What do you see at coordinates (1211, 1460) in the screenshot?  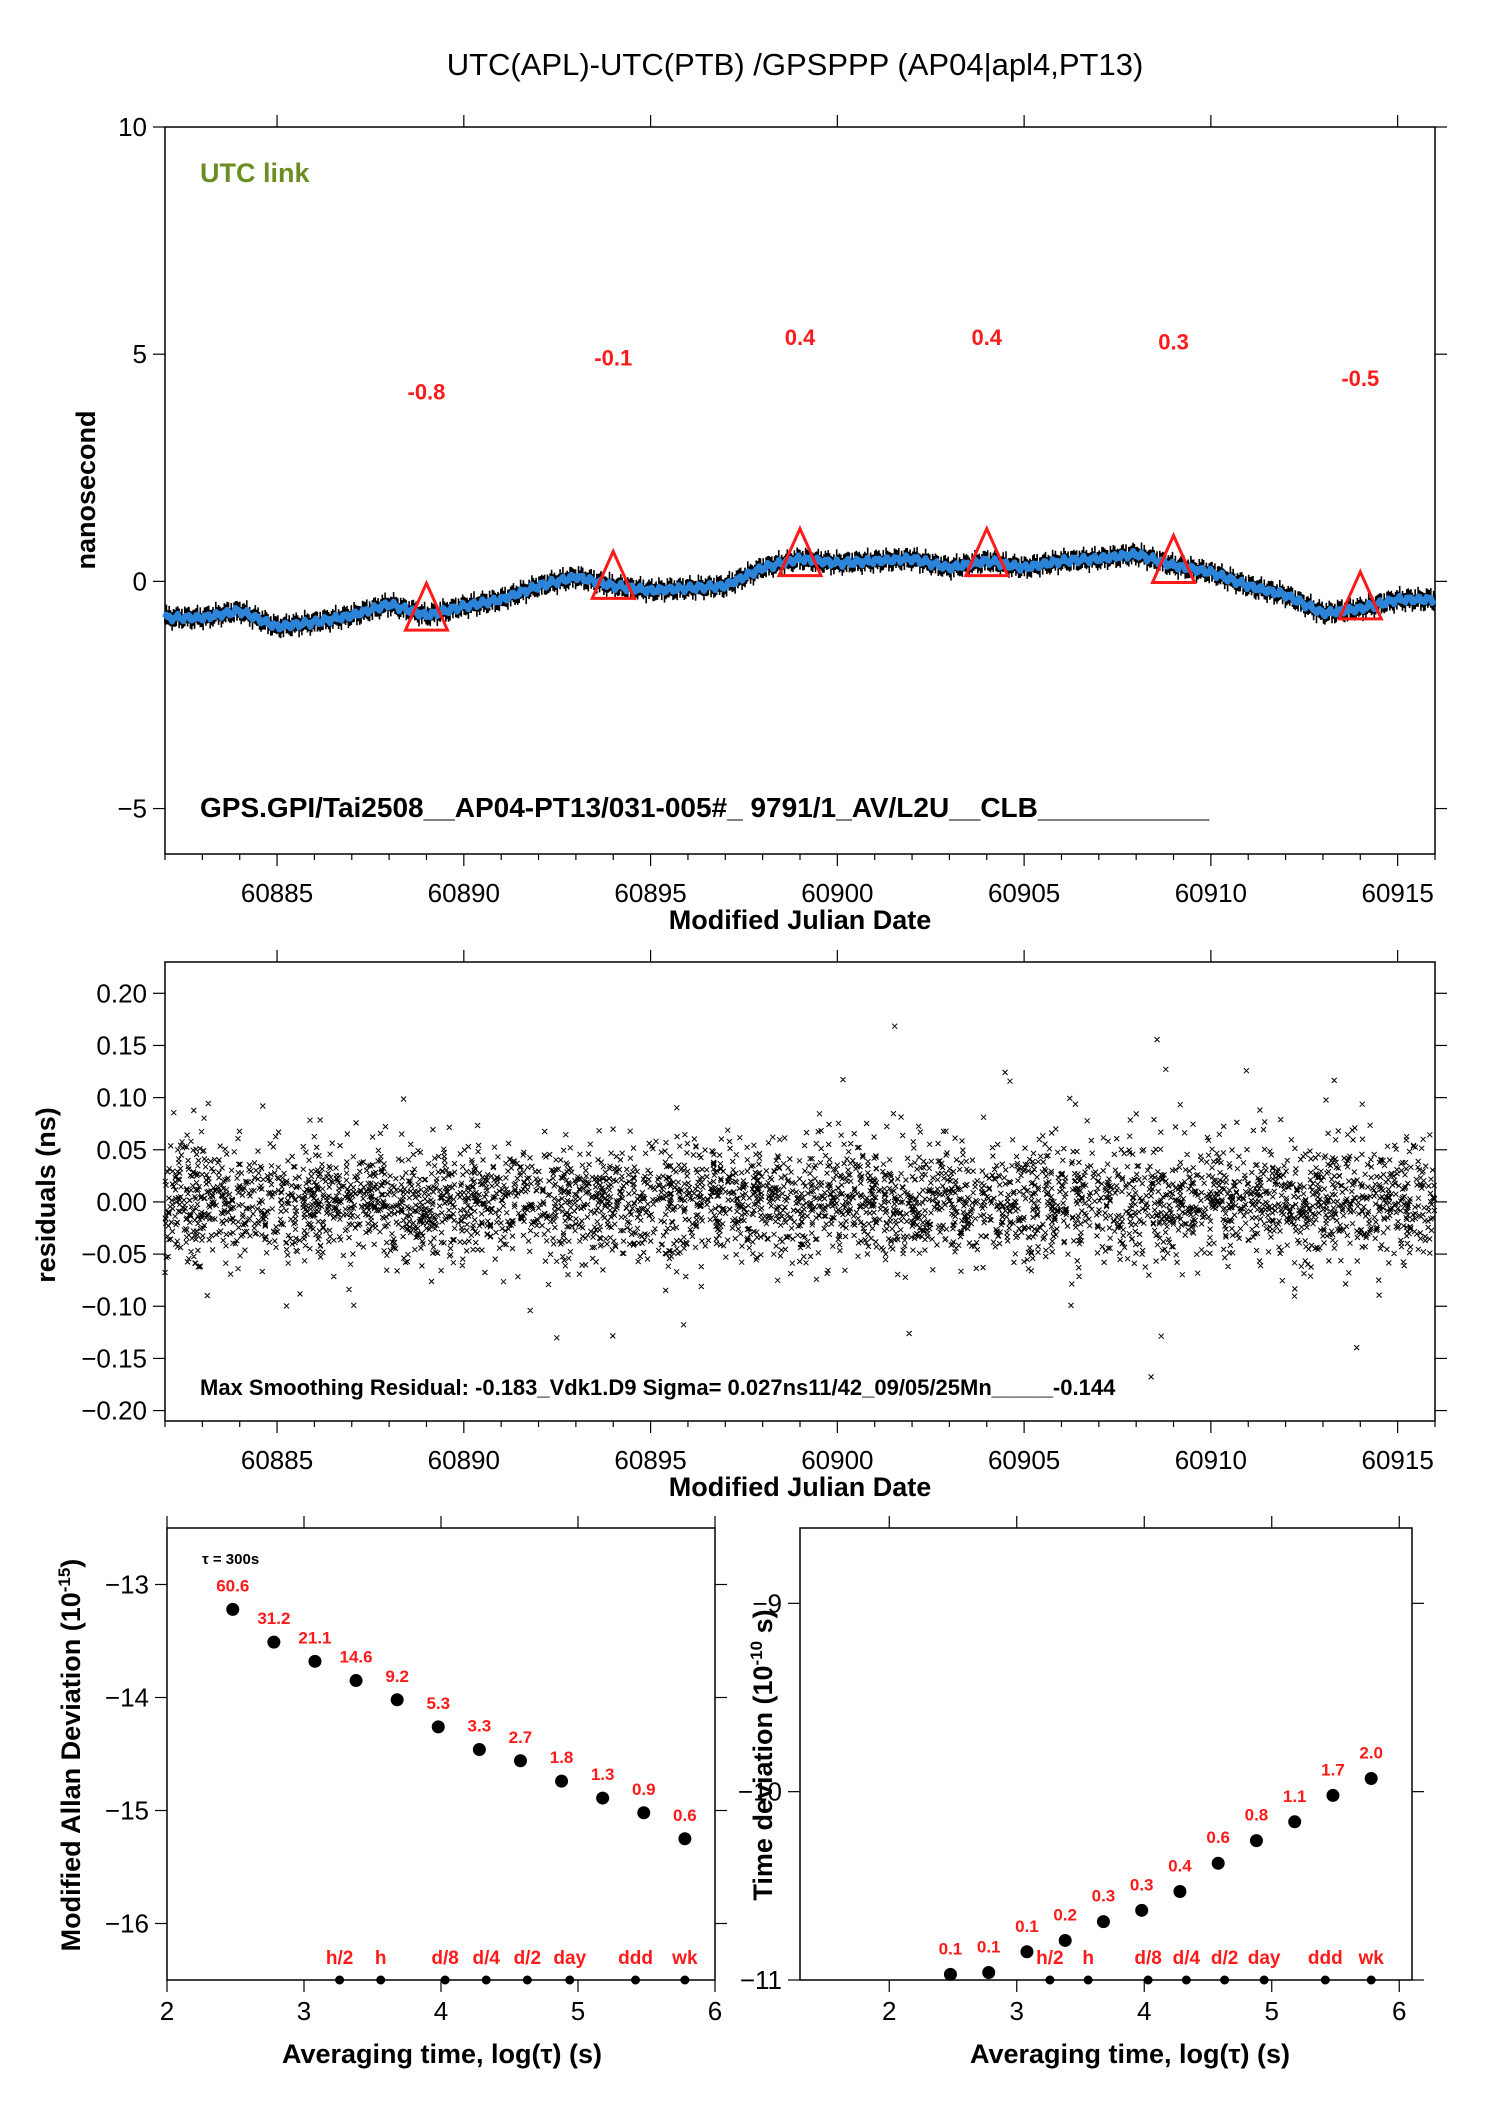 I see `x-tick-label: 60910` at bounding box center [1211, 1460].